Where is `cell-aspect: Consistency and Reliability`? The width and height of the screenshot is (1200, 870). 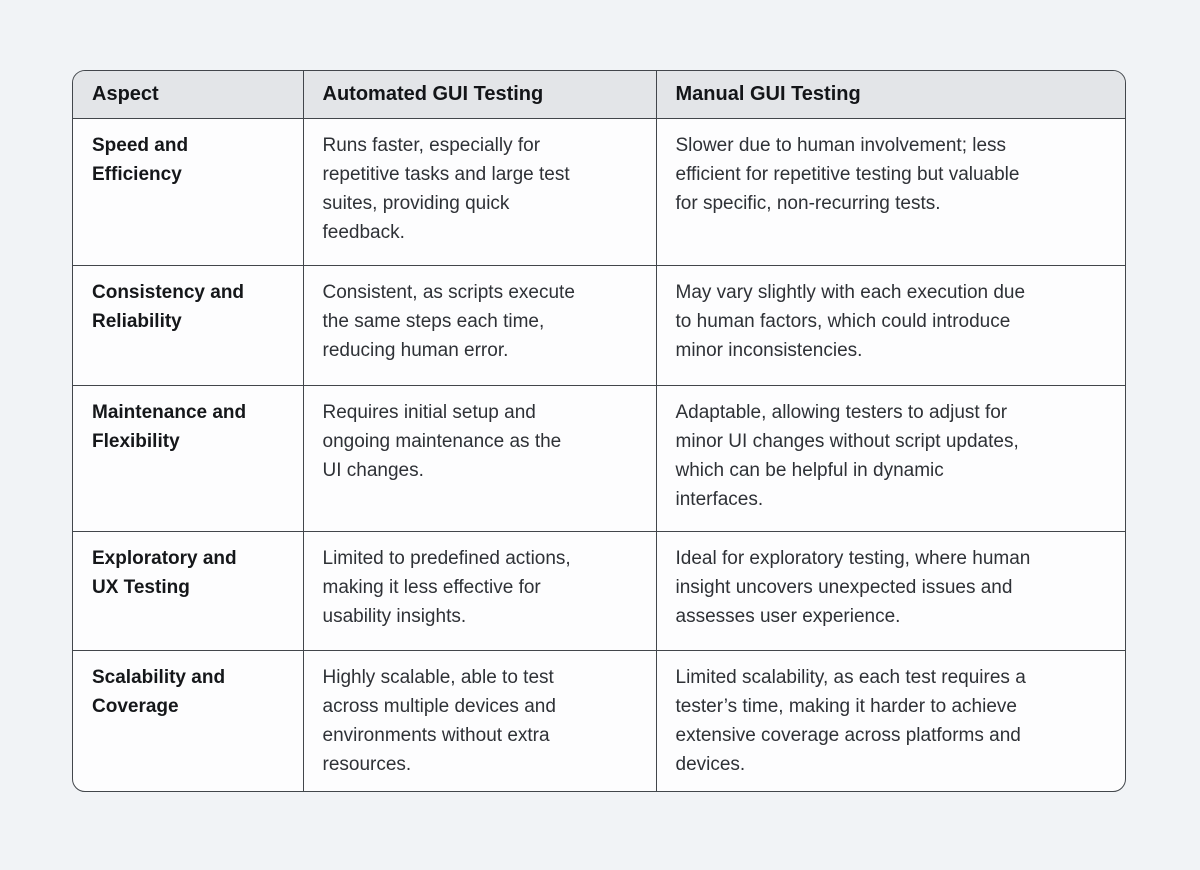 cell-aspect: Consistency and Reliability is located at coordinates (188, 325).